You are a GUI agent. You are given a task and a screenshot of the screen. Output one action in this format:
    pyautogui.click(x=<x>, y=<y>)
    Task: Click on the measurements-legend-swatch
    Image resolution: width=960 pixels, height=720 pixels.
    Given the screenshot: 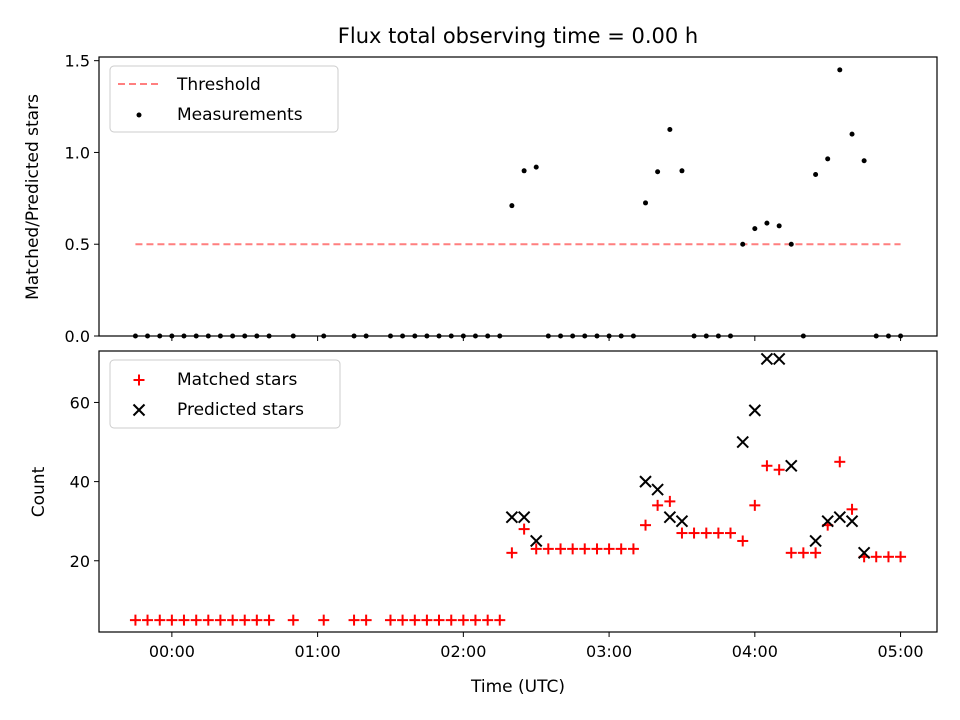 What is the action you would take?
    pyautogui.click(x=139, y=115)
    